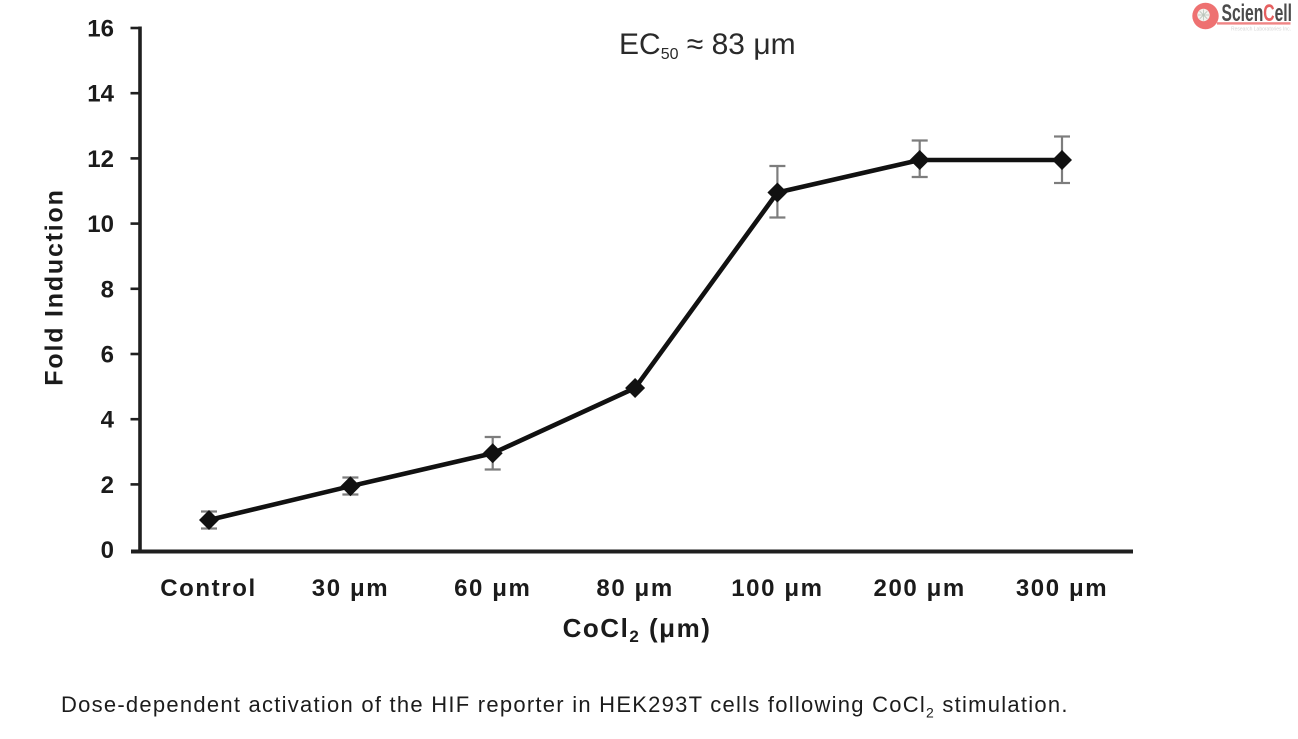  I want to click on svg-text: 100 μm, so click(777, 588).